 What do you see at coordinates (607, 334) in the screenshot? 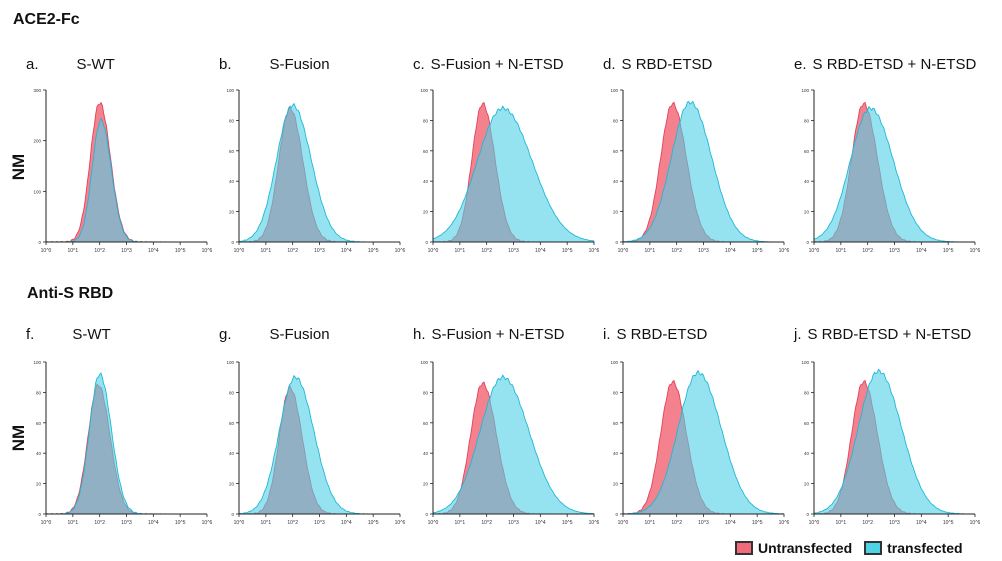
I see `panel-letter: i.` at bounding box center [607, 334].